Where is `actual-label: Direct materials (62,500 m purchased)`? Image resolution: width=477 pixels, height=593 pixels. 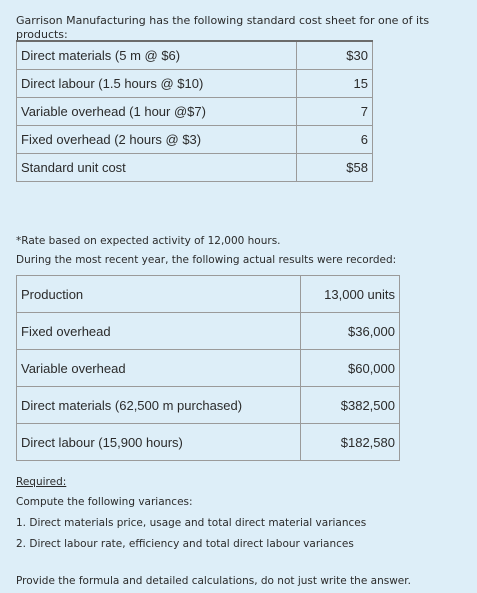
actual-label: Direct materials (62,500 m purchased) is located at coordinates (158, 405).